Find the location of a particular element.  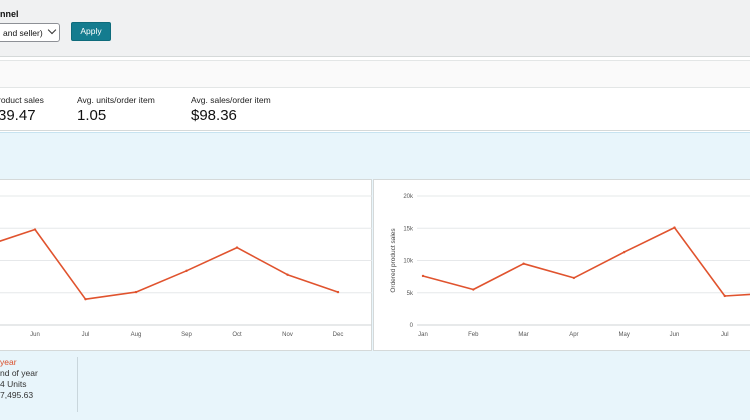

legend-line: nd of year is located at coordinates (19, 373).